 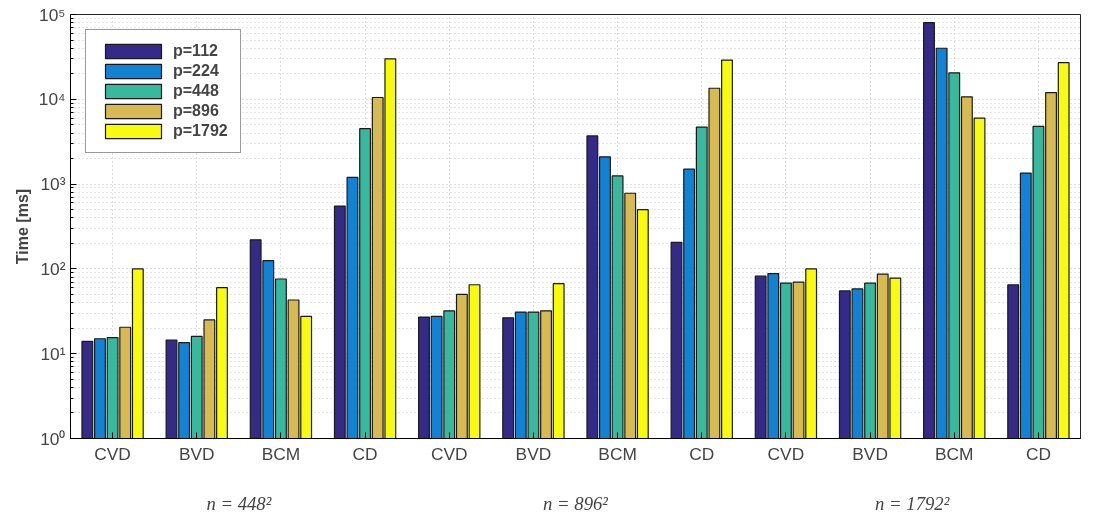 I want to click on legend-label: p=448, so click(x=196, y=91).